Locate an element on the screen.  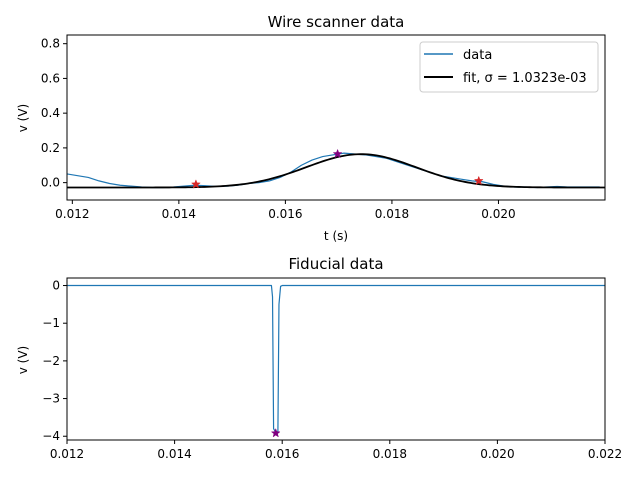
wire-scanner-plot-area is located at coordinates (336, 168).